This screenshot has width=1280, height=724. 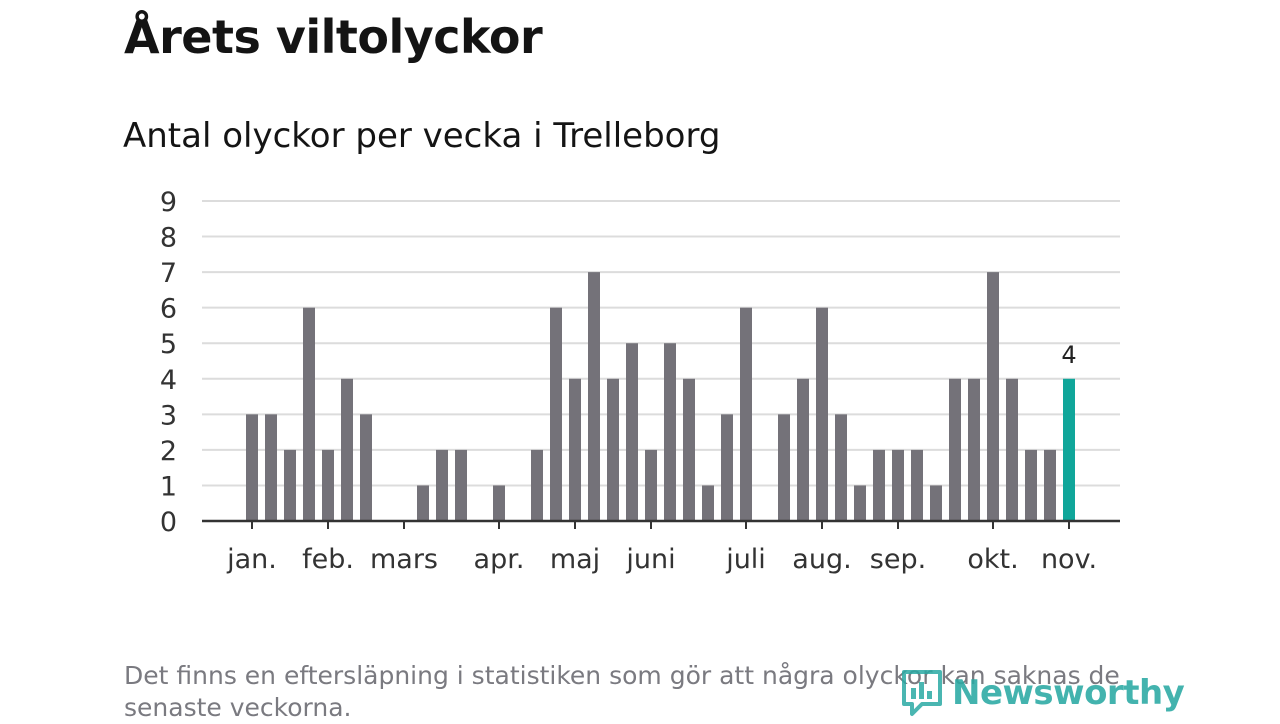 What do you see at coordinates (1068, 693) in the screenshot?
I see `brand-name: Newsworthy` at bounding box center [1068, 693].